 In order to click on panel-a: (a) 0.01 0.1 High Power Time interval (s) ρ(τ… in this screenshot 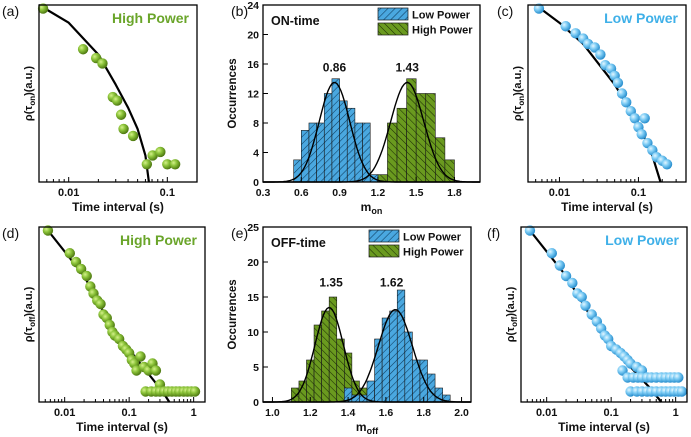, I will do `click(100, 108)`.